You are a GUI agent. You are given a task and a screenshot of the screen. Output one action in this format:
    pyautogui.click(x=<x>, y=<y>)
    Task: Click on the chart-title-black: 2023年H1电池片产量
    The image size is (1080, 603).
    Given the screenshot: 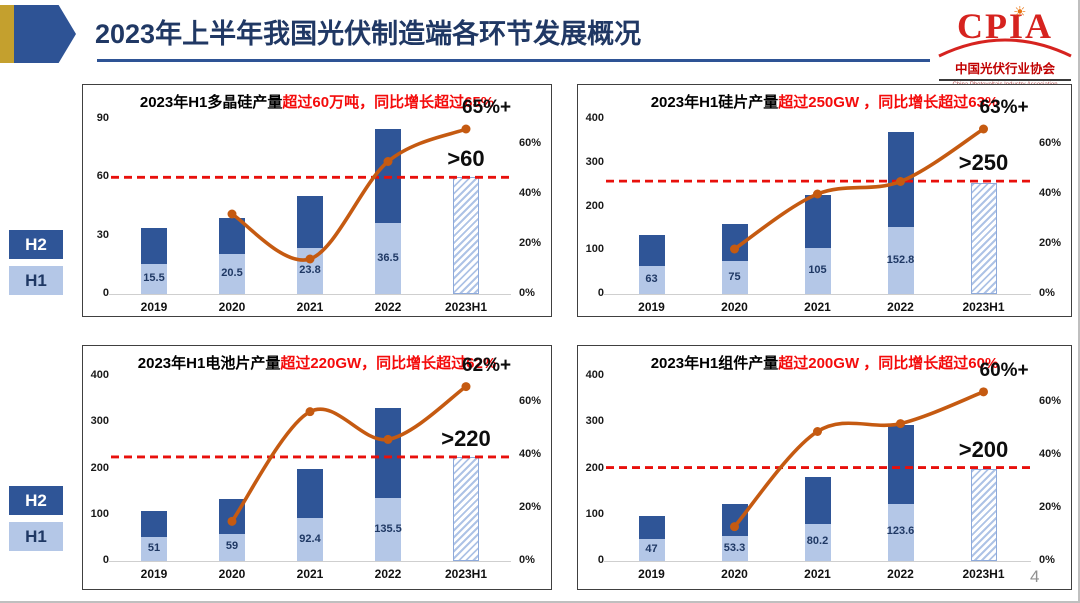 What is the action you would take?
    pyautogui.click(x=209, y=363)
    